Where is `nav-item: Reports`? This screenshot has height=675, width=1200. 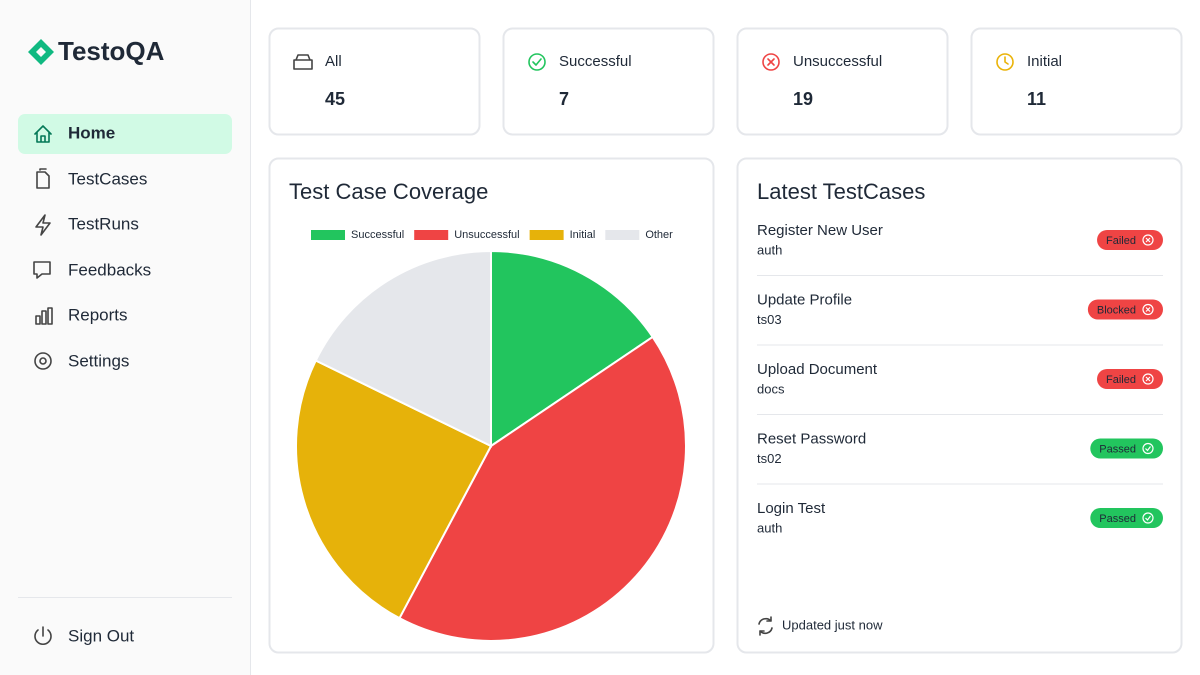
nav-item: Reports is located at coordinates (98, 314).